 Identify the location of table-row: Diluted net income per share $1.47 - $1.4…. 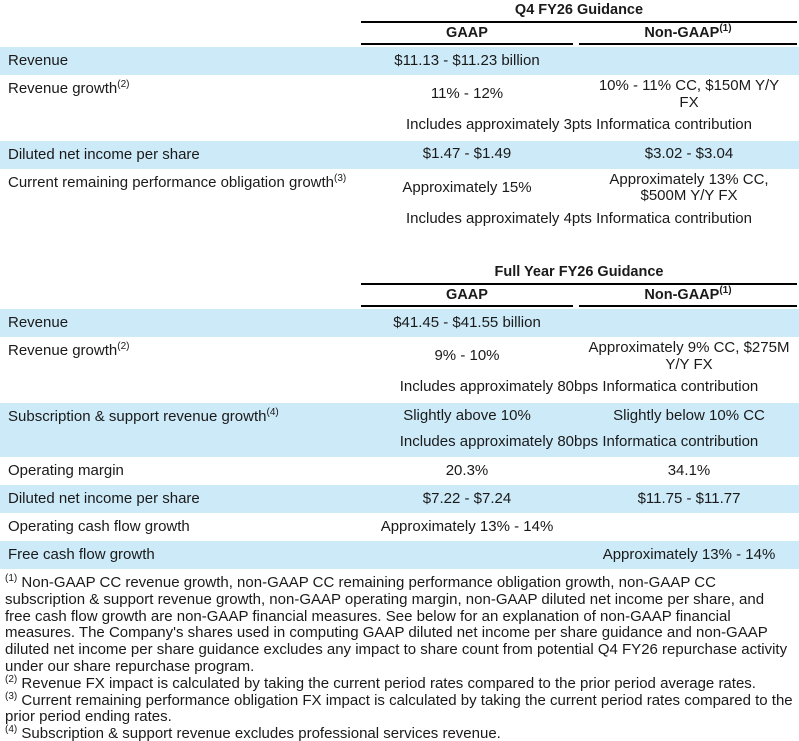
(399, 154).